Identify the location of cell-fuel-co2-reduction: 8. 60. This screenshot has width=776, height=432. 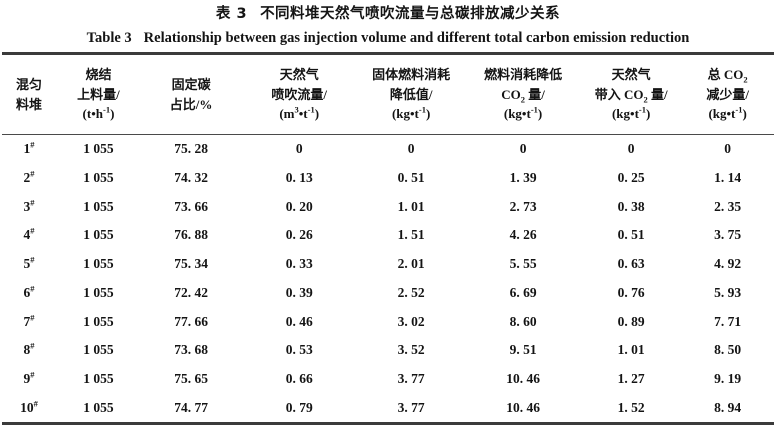
(523, 321).